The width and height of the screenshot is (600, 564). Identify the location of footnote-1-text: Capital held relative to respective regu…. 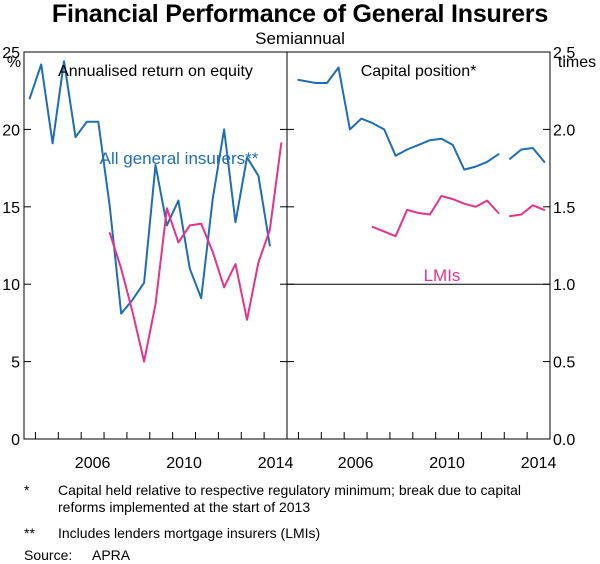
(290, 498).